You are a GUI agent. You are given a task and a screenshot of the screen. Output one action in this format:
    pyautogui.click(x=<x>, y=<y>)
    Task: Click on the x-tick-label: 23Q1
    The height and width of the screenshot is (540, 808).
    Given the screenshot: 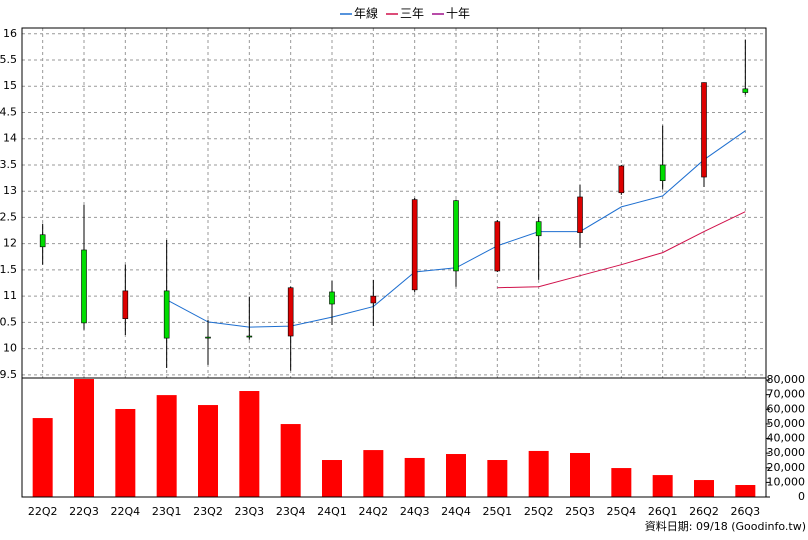 What is the action you would take?
    pyautogui.click(x=167, y=511)
    